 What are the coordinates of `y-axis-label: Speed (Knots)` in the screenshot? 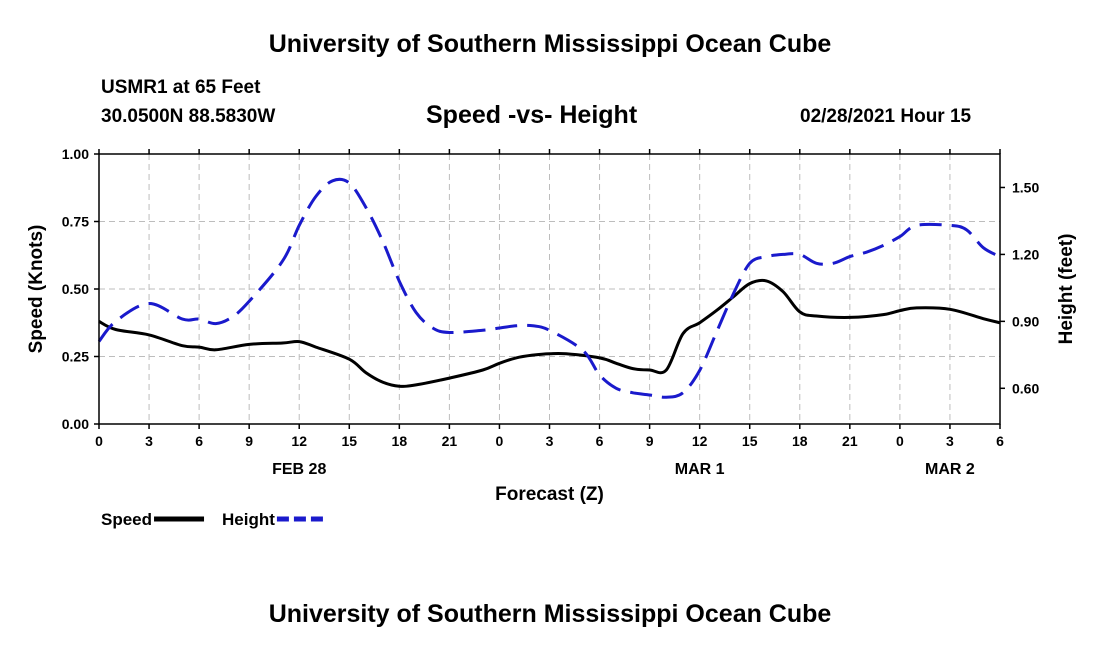 It's located at (36, 289).